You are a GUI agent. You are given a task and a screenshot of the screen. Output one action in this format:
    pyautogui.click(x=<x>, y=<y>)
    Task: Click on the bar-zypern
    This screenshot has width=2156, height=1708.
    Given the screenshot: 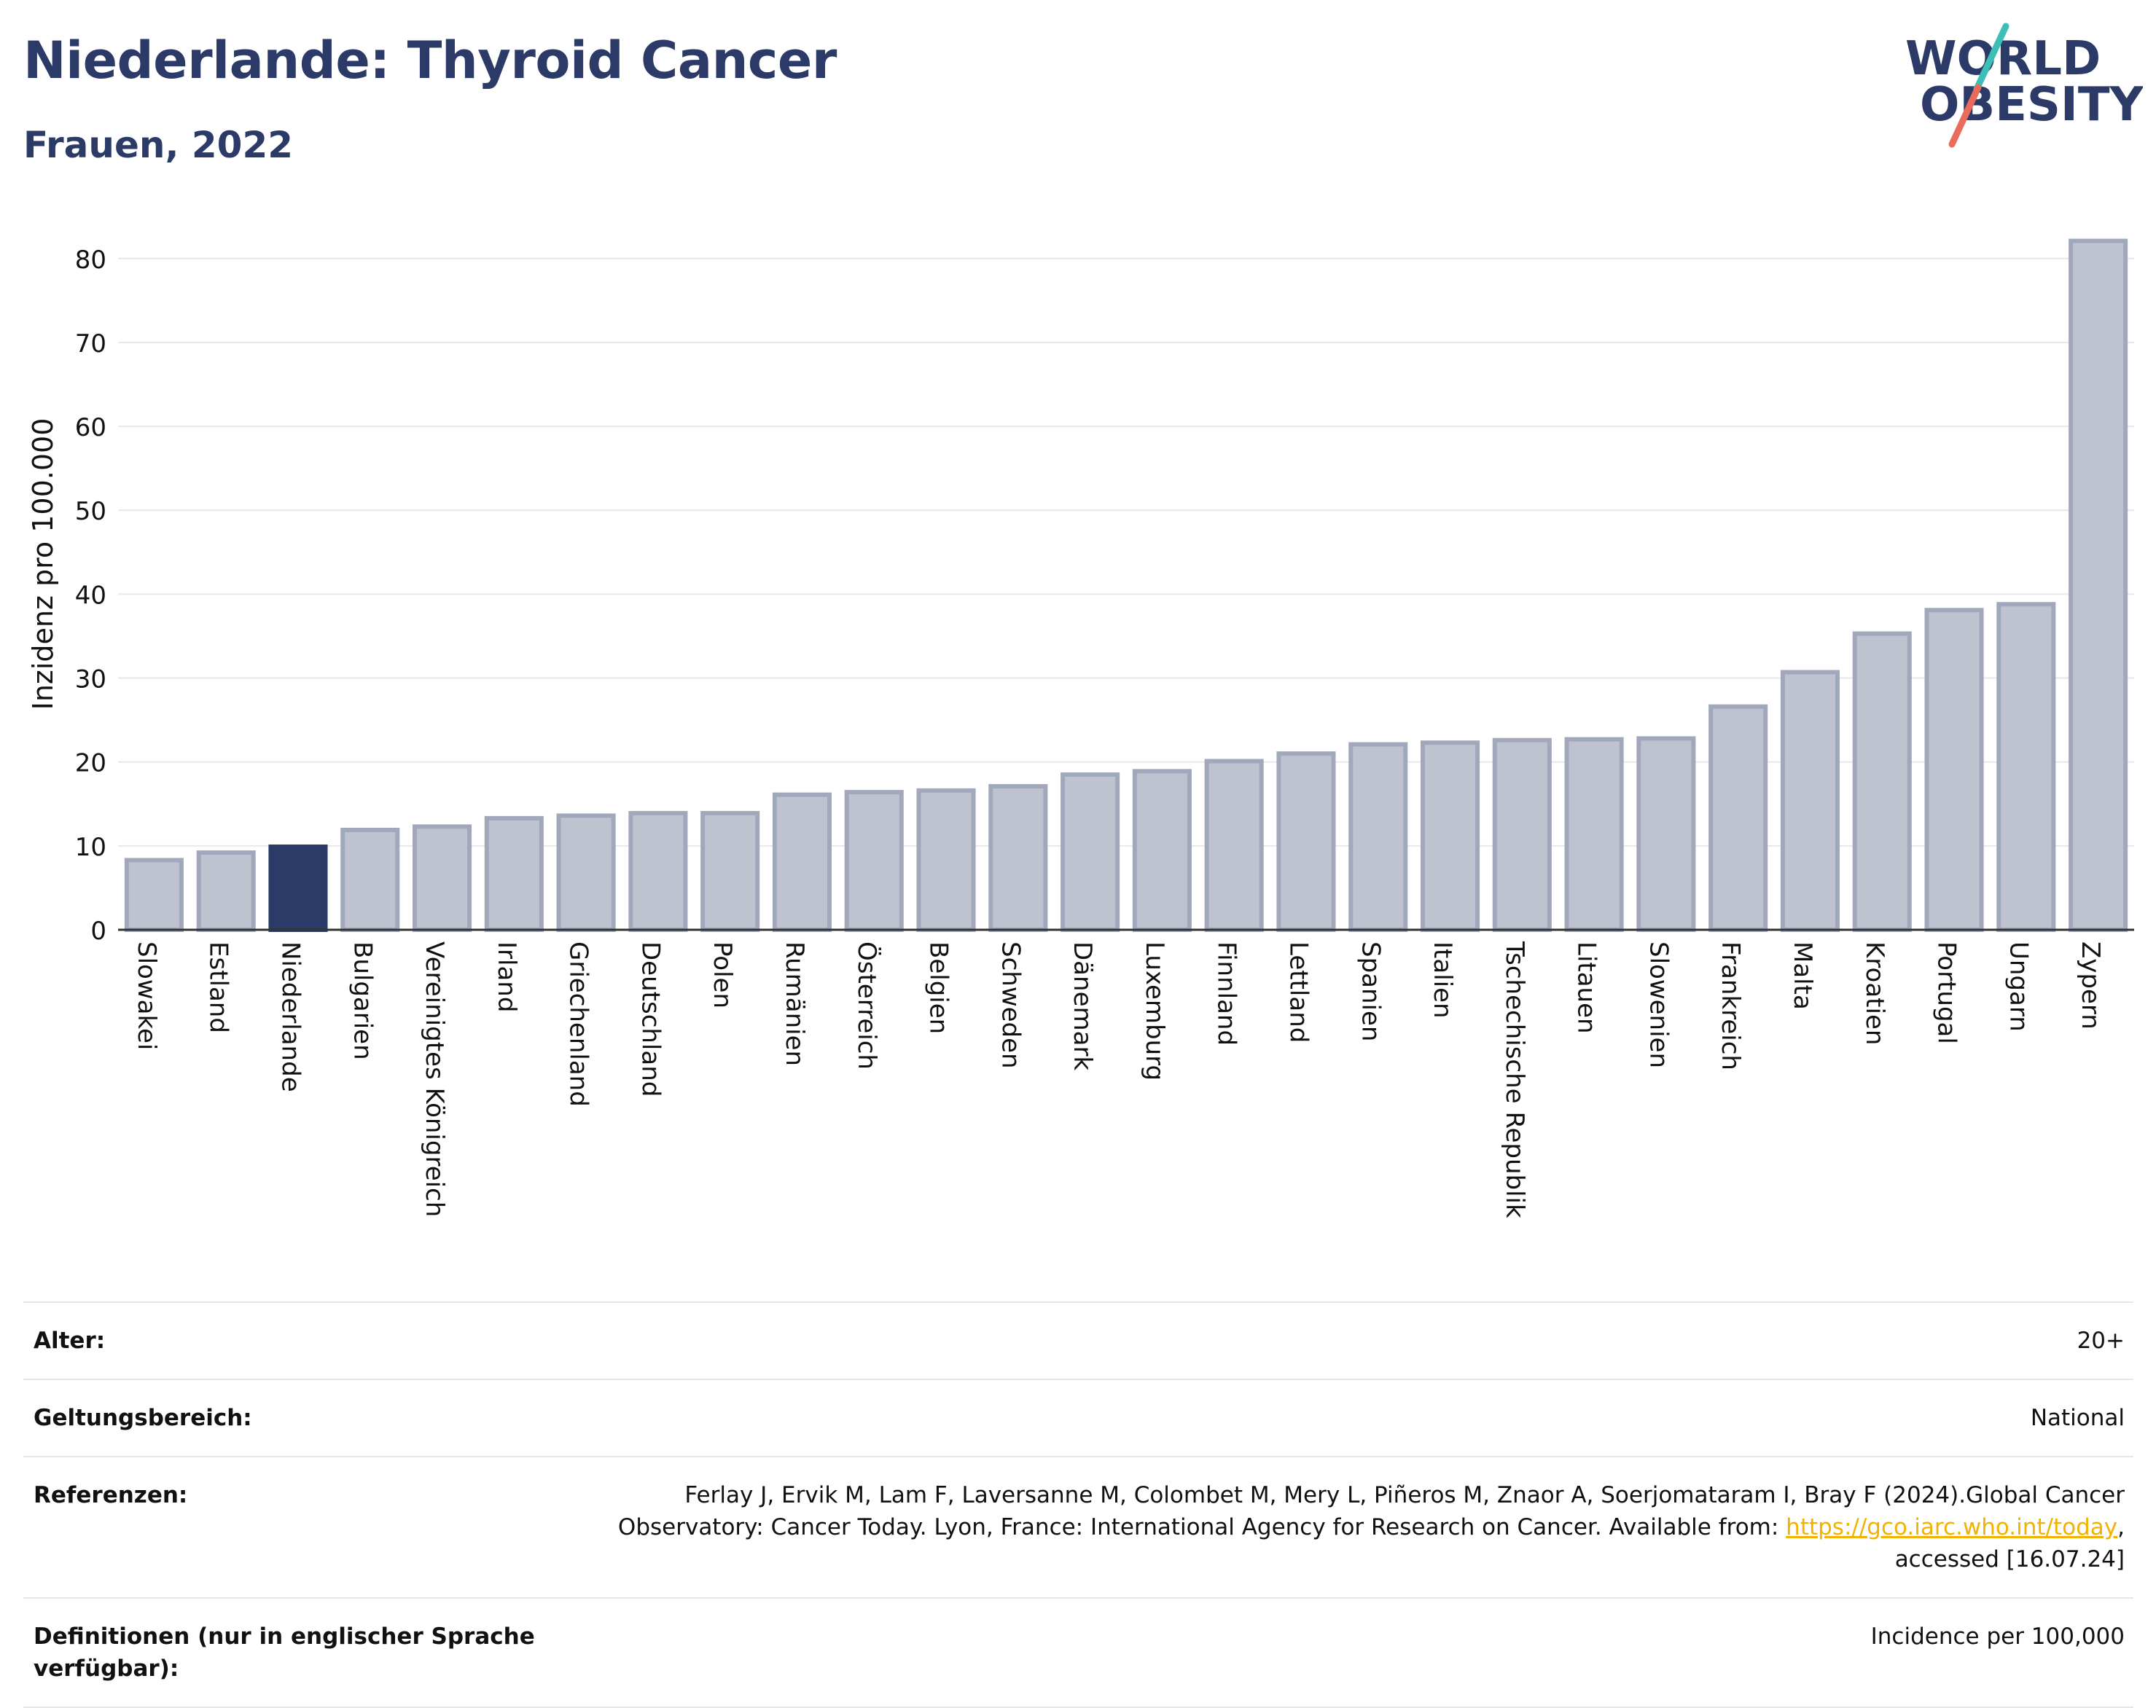 What is the action you would take?
    pyautogui.click(x=2098, y=585)
    